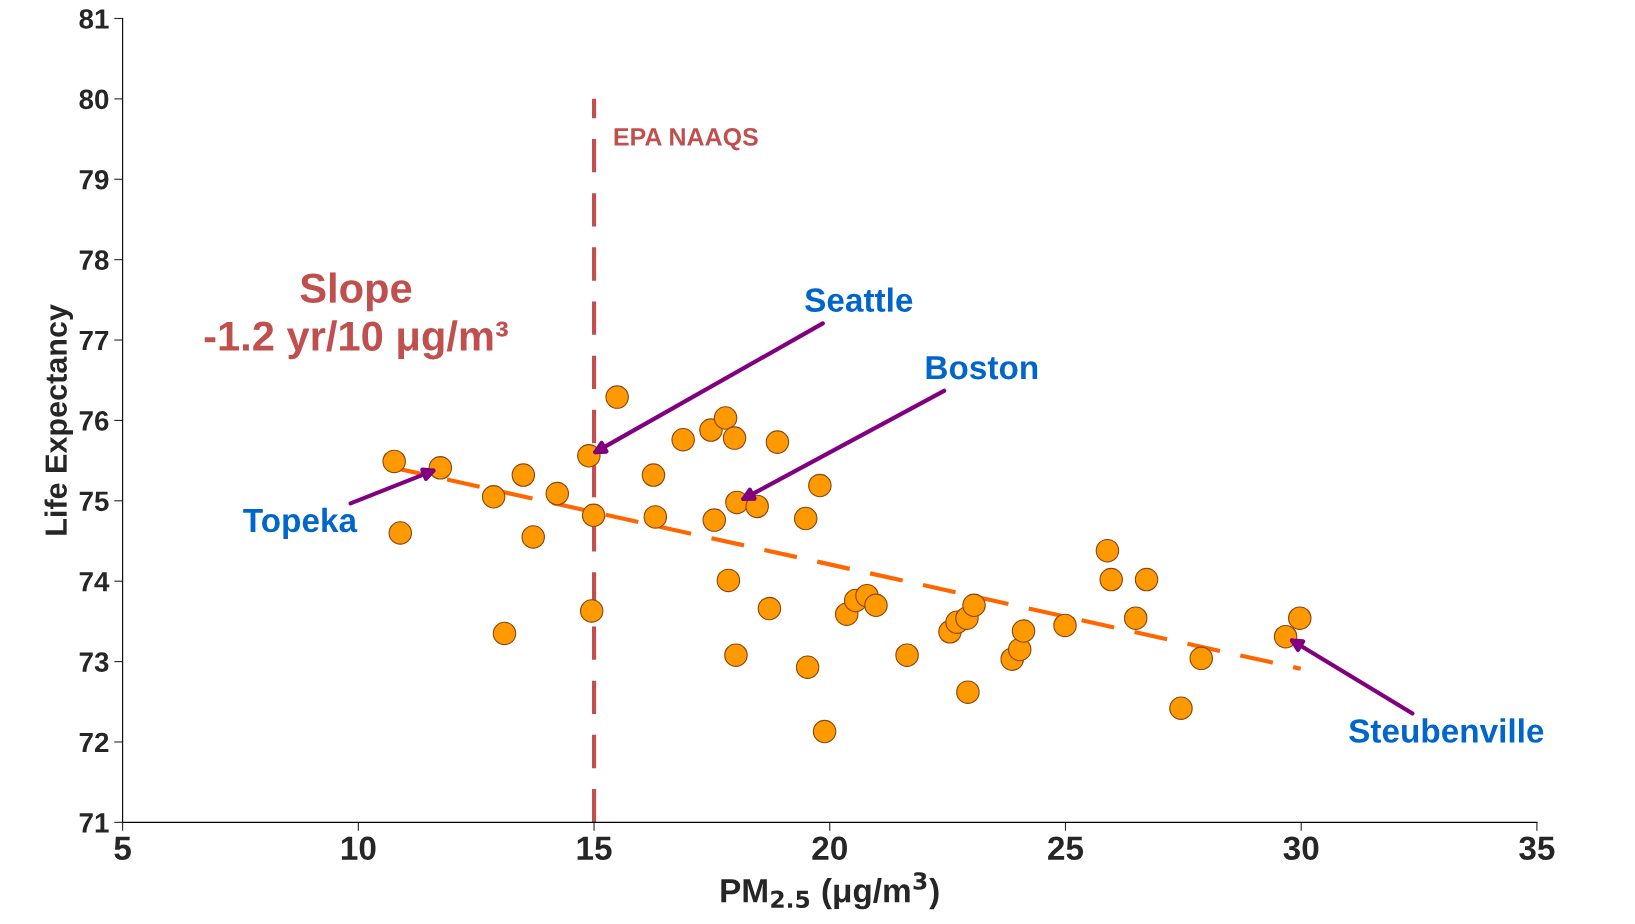 The height and width of the screenshot is (924, 1635). What do you see at coordinates (356, 316) in the screenshot?
I see `annotation: Slope -1.2 yr/10 μg/m³` at bounding box center [356, 316].